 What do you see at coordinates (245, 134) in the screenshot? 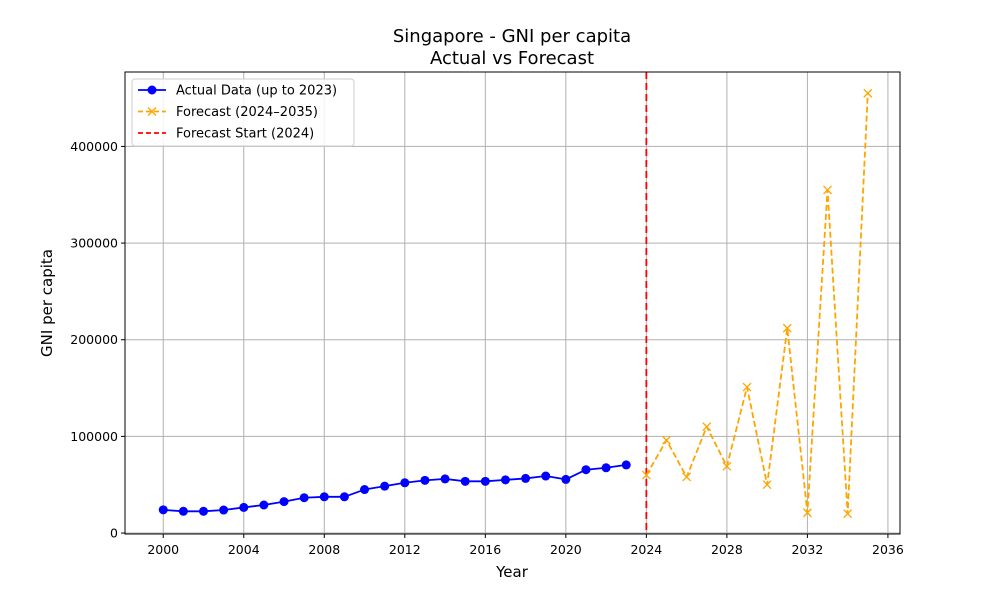
I see `legend-label: Forecast Start (2024)` at bounding box center [245, 134].